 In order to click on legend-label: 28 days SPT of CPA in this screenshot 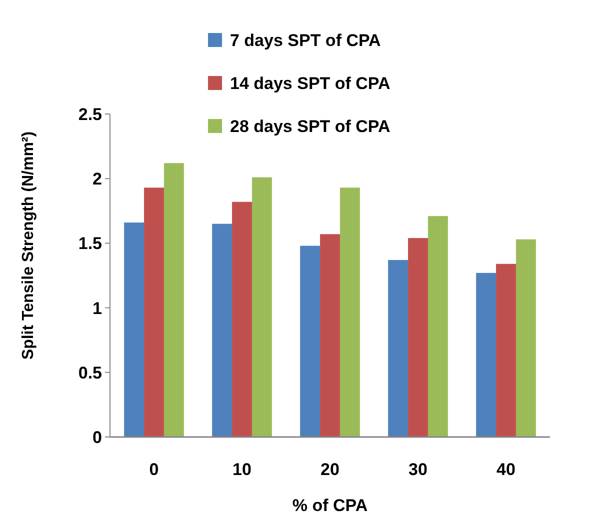, I will do `click(310, 126)`.